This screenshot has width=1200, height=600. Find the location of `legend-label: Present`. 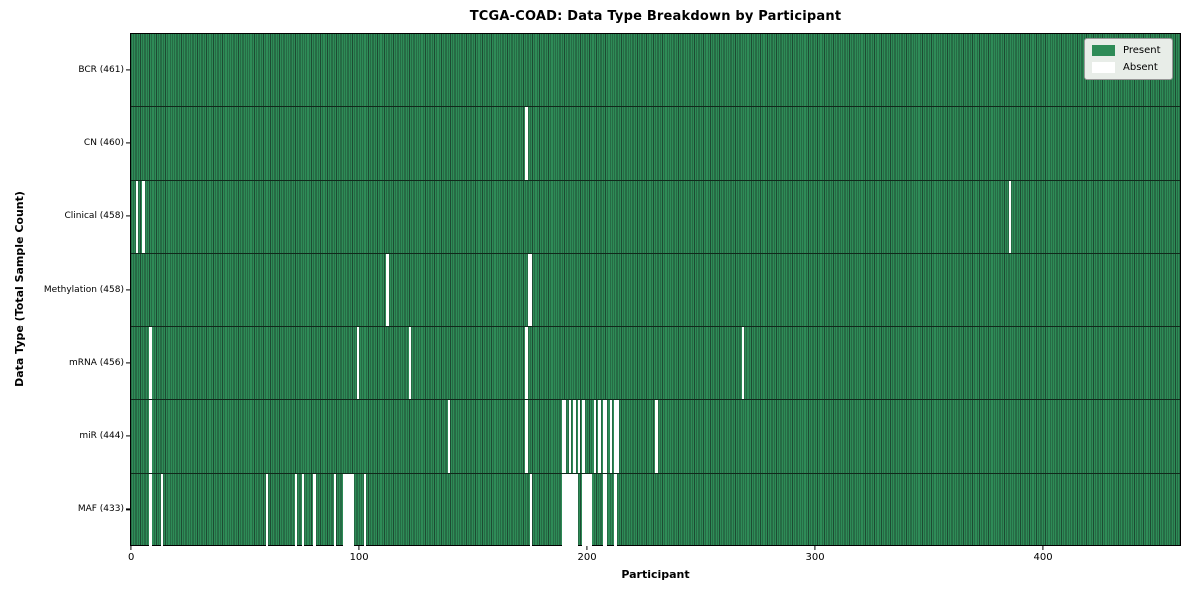

legend-label: Present is located at coordinates (1142, 50).